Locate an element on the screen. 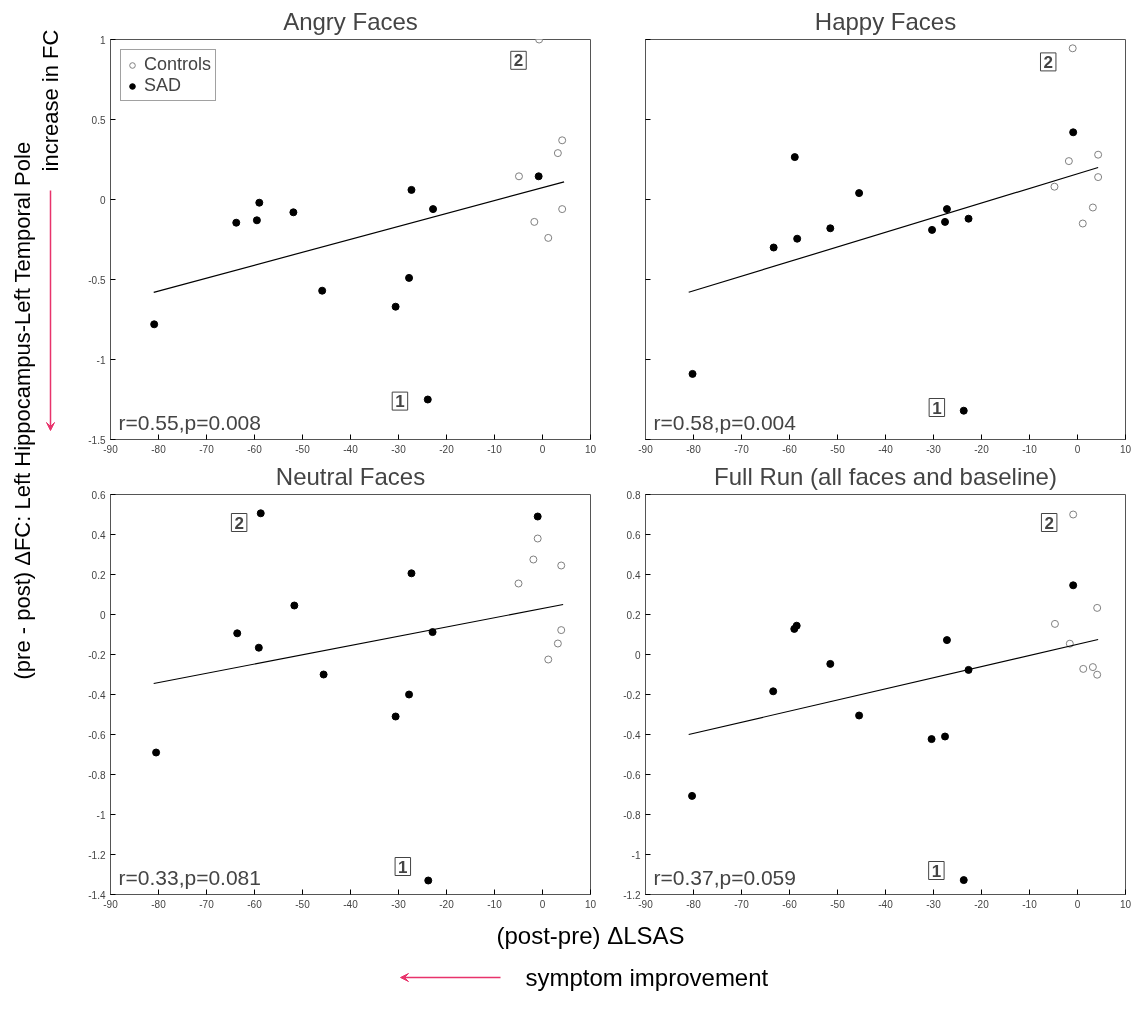 This screenshot has height=1018, width=1142. y-axis-title: (pre - post) ΔFC: Left Hippocampus-Left Temporal Pole increase in FC is located at coordinates (36, 354).